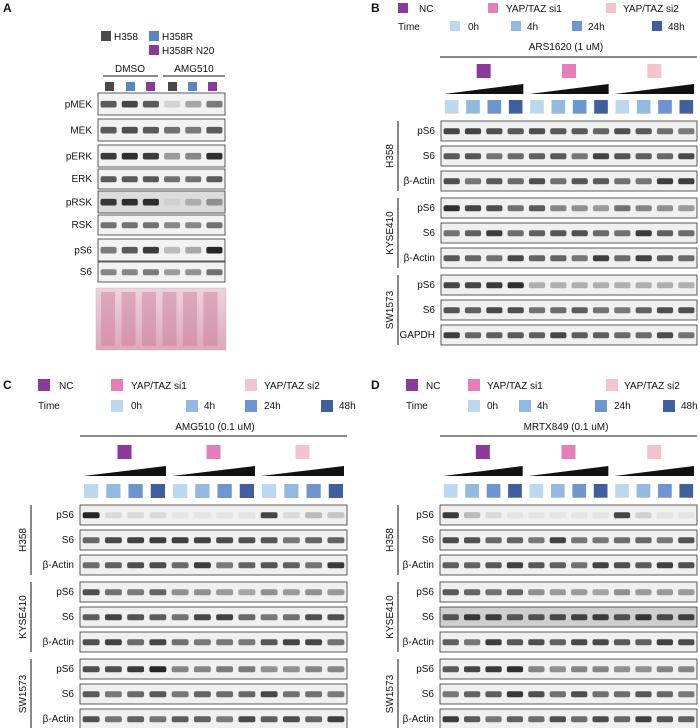 This screenshot has width=700, height=728. Describe the element at coordinates (515, 386) in the screenshot. I see `legend-si1: YAP/TAZ si1` at that location.